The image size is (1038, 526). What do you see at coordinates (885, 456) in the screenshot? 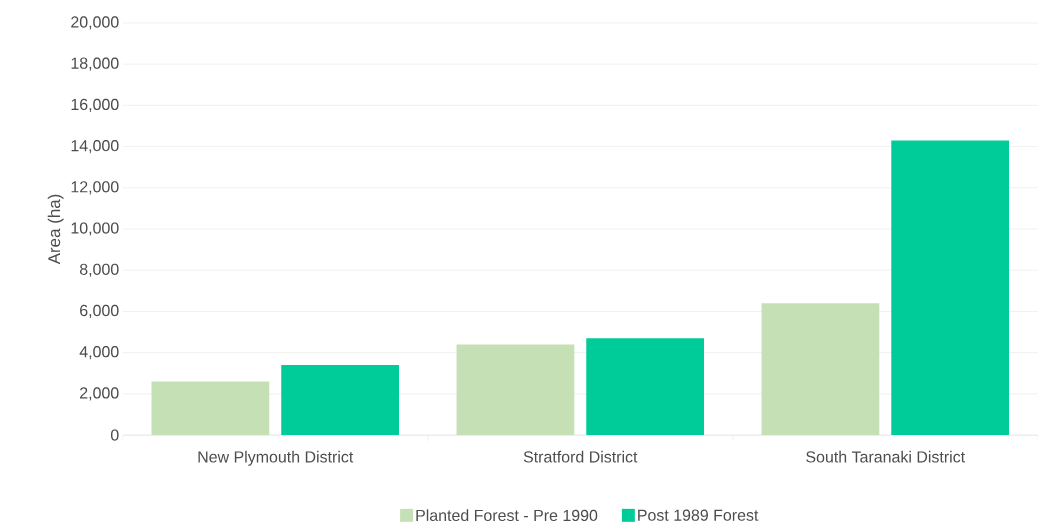
I see `x-tick-label: South Taranaki District` at bounding box center [885, 456].